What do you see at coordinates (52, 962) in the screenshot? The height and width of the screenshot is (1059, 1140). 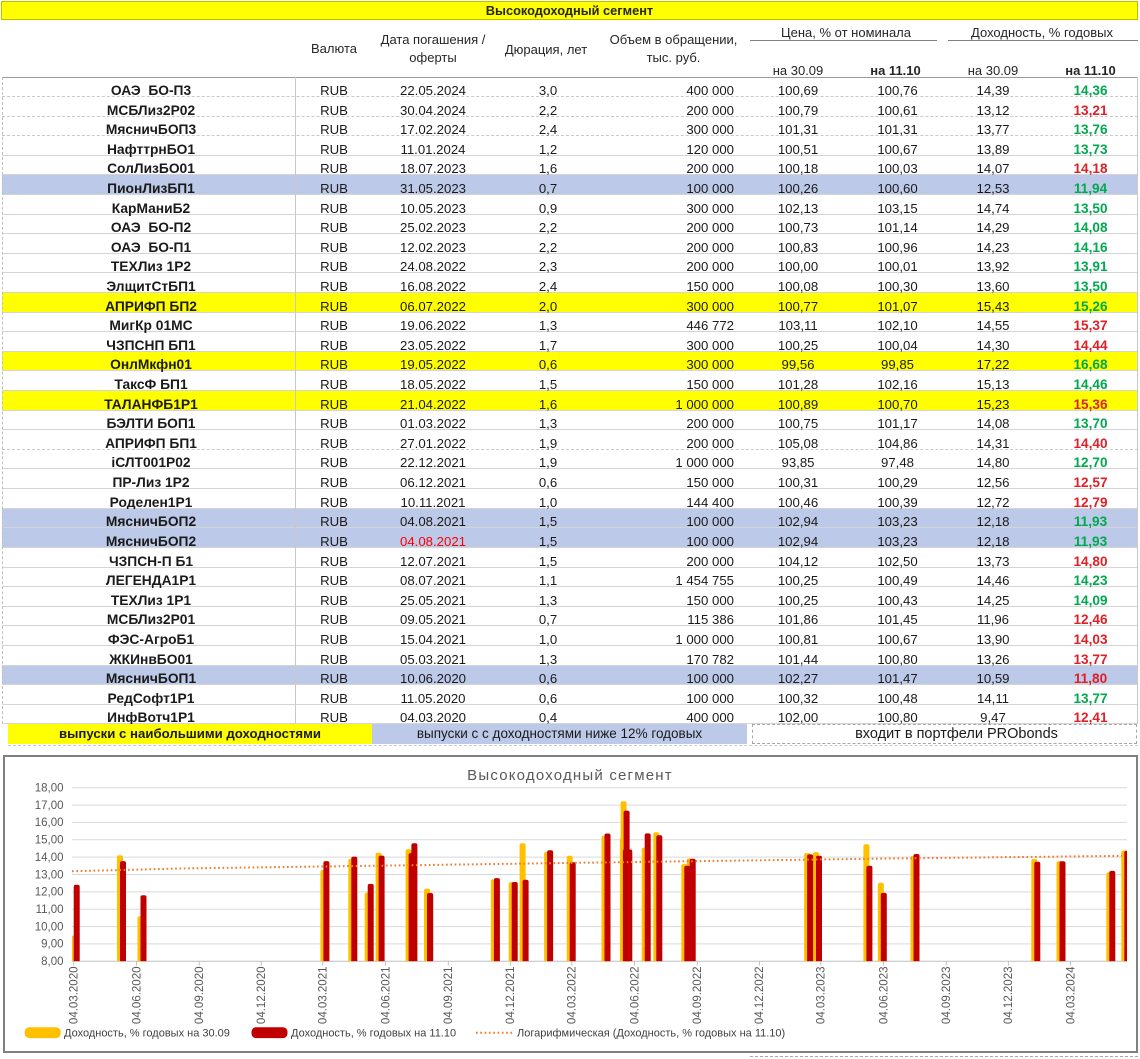 I see `svg-text: 8,00` at bounding box center [52, 962].